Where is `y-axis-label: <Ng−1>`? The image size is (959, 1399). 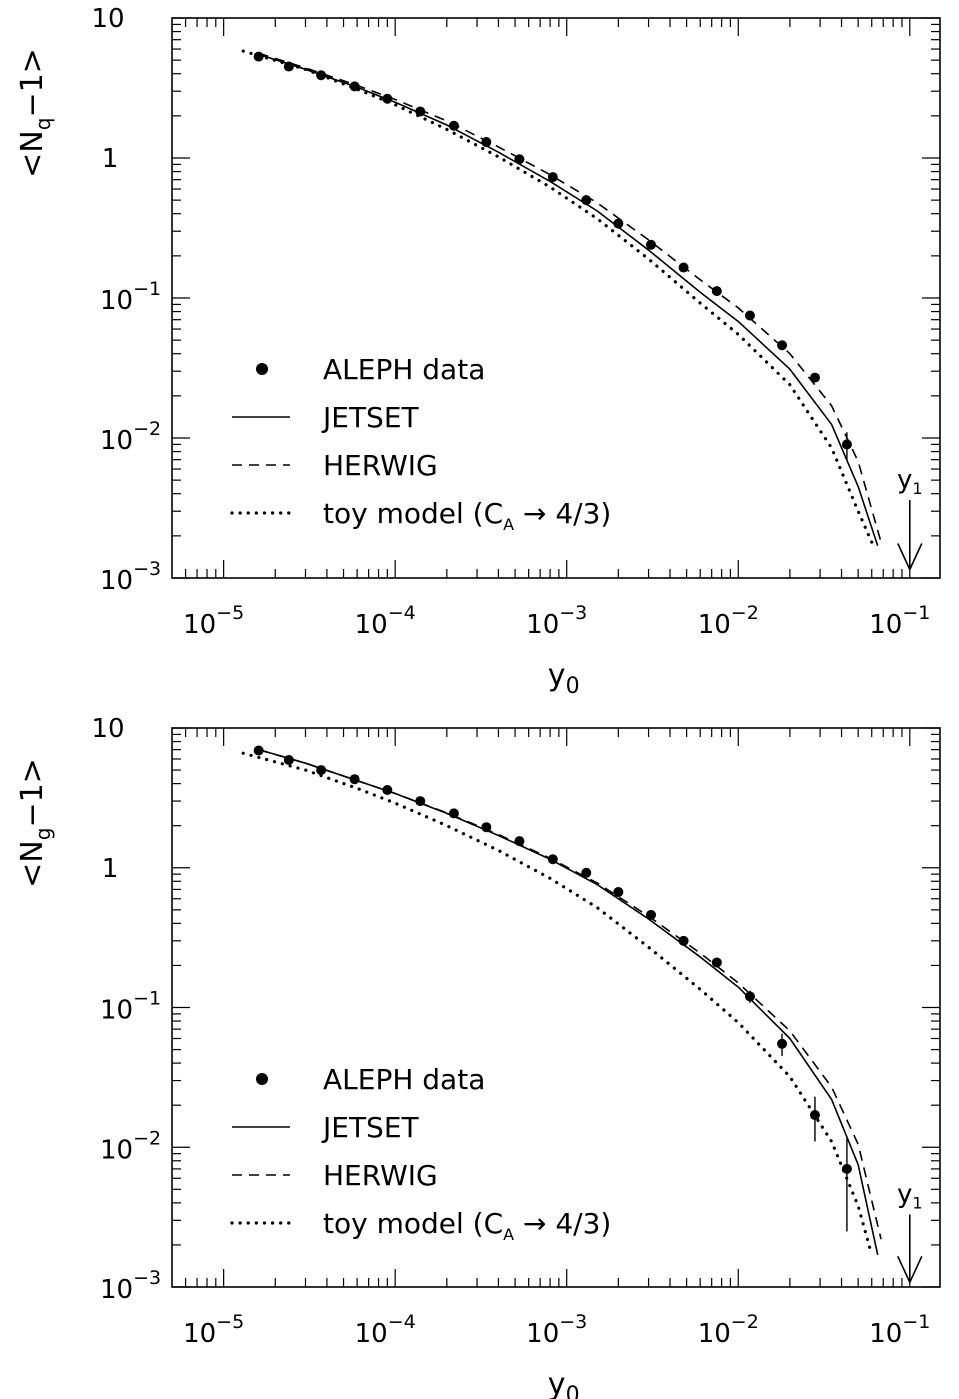 y-axis-label: <Ng−1> is located at coordinates (35, 823).